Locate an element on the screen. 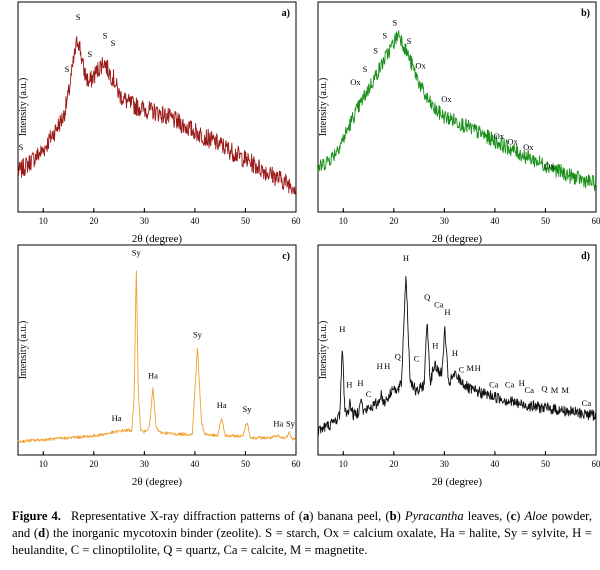 This screenshot has height=570, width=600. panel-label: b) is located at coordinates (585, 13).